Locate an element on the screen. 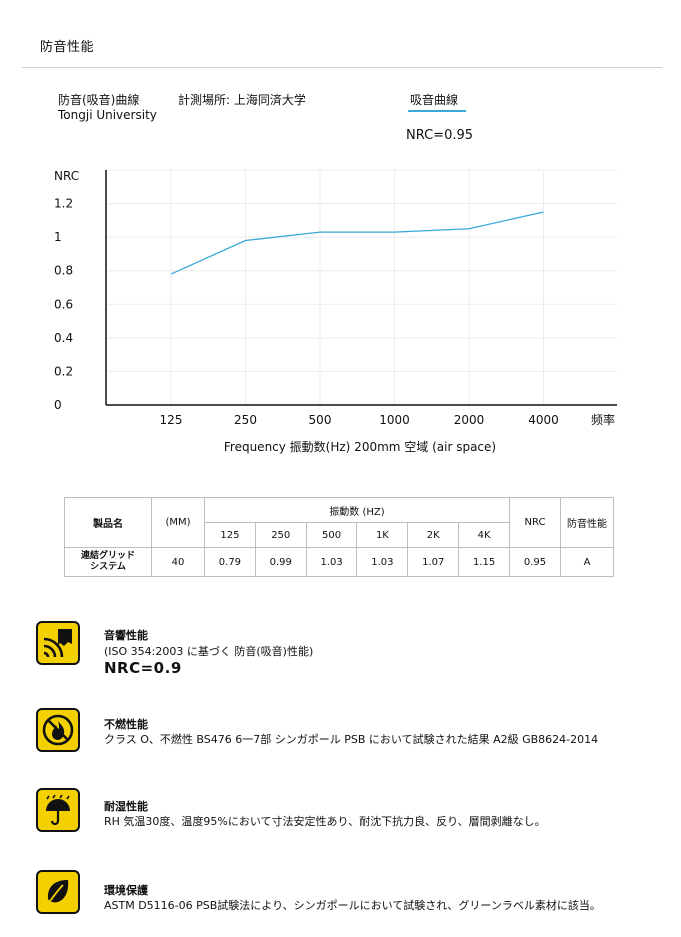 The height and width of the screenshot is (937, 681). institution: Tongji University is located at coordinates (107, 115).